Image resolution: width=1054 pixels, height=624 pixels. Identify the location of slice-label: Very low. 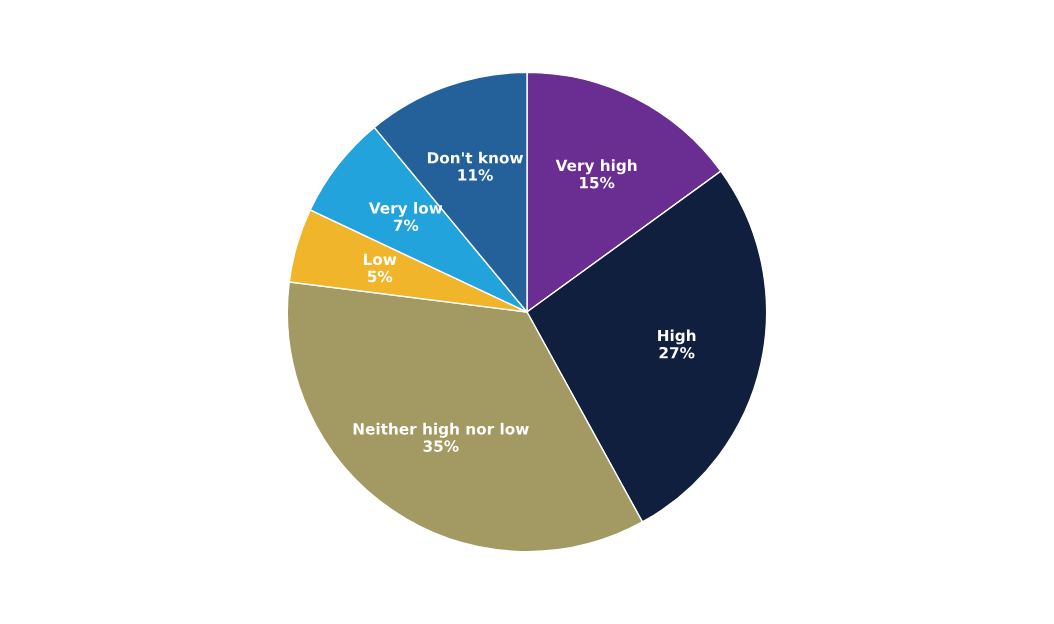
(405, 209).